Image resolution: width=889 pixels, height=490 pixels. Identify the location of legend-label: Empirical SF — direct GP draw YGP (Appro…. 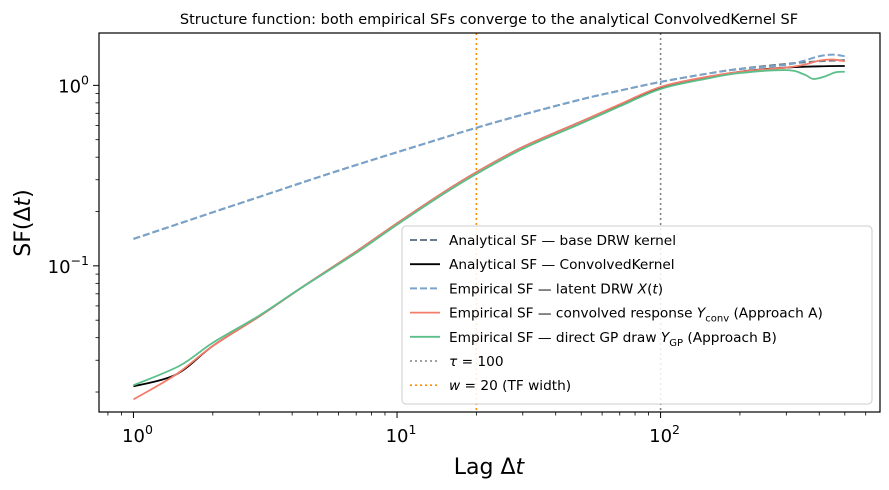
(613, 339).